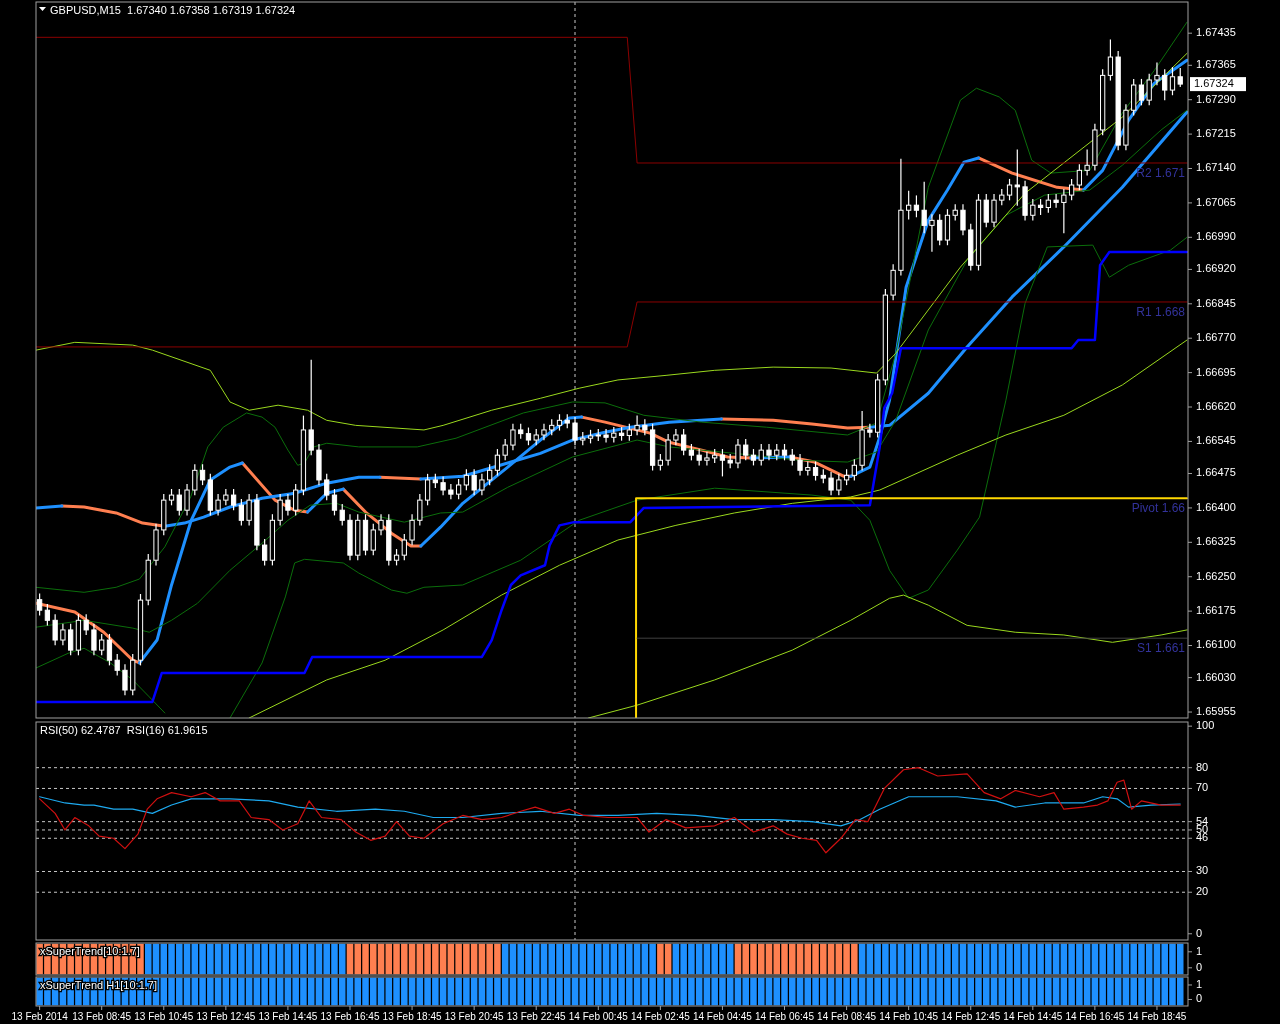  I want to click on y-tick-label: 1.66620, so click(1216, 405).